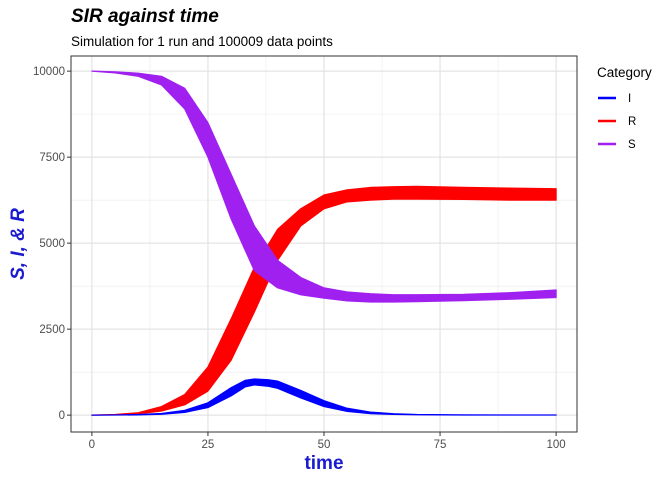 The image size is (672, 480). What do you see at coordinates (556, 445) in the screenshot?
I see `x-tick-label: 100` at bounding box center [556, 445].